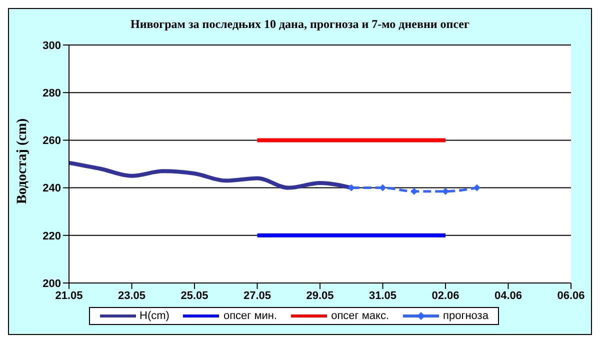  What do you see at coordinates (51, 94) in the screenshot?
I see `y-tick-label: 280` at bounding box center [51, 94].